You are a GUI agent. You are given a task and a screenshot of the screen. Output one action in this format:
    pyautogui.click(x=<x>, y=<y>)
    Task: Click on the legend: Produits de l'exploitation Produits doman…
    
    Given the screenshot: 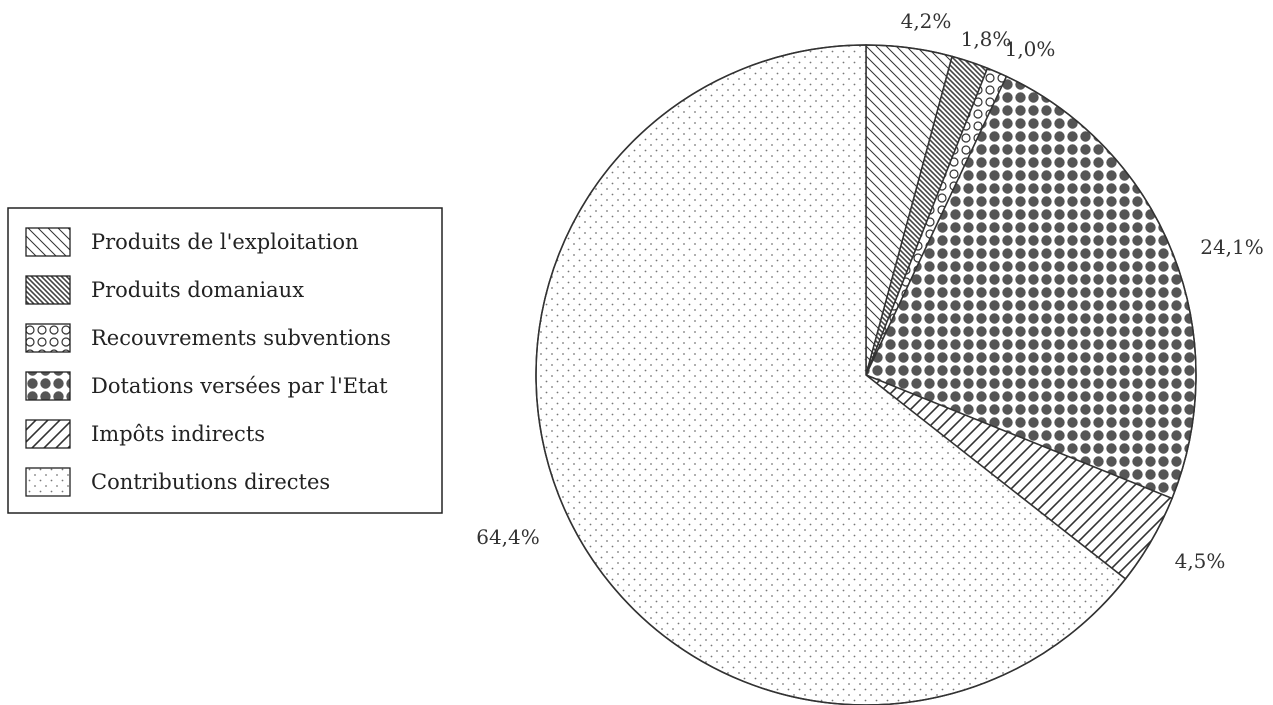 What is the action you would take?
    pyautogui.click(x=225, y=360)
    